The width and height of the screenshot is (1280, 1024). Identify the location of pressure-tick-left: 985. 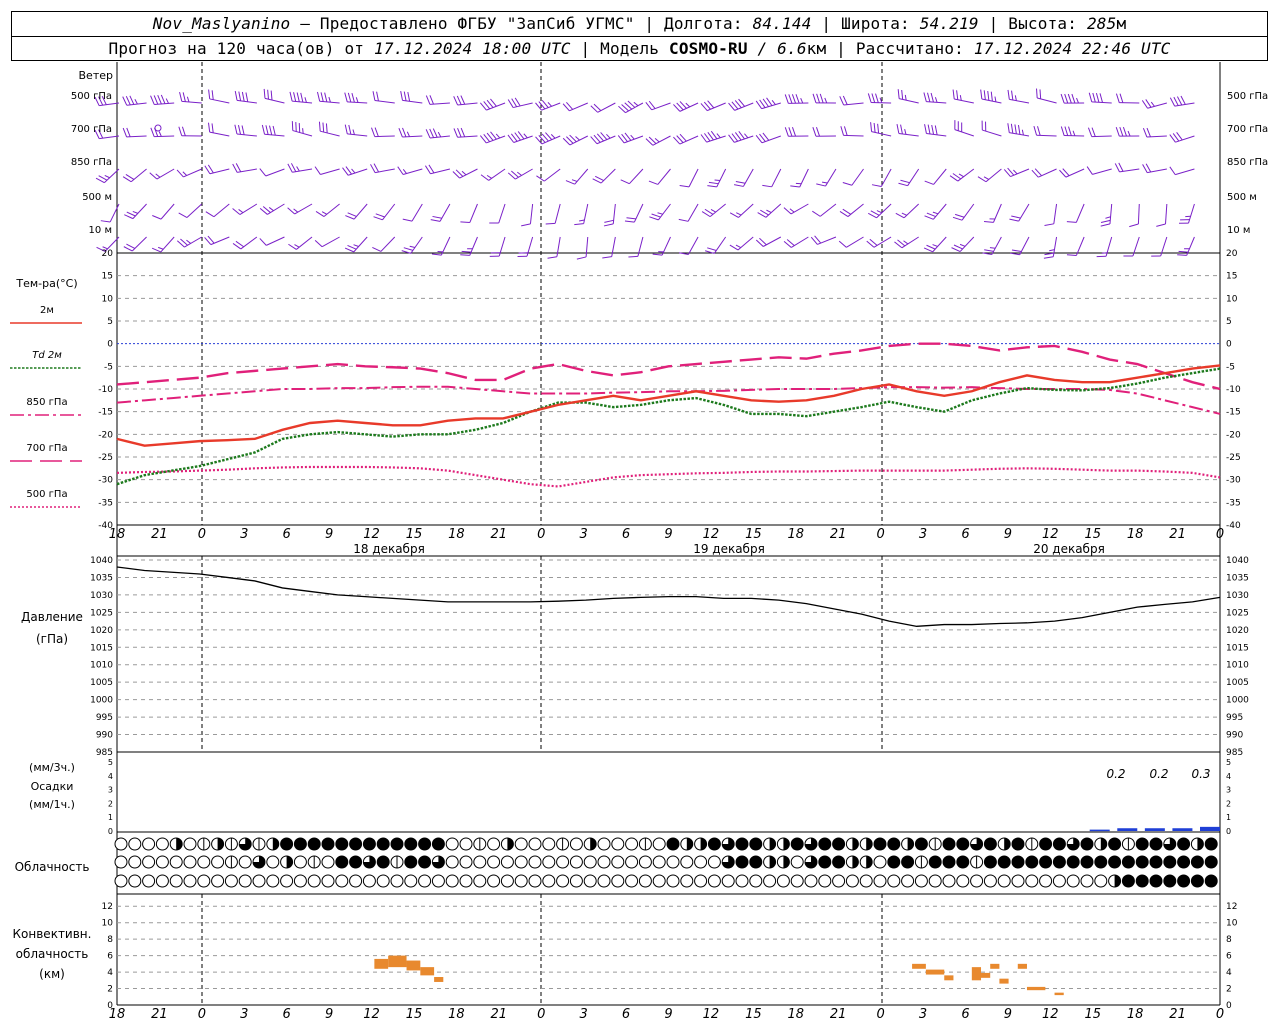
(104, 753).